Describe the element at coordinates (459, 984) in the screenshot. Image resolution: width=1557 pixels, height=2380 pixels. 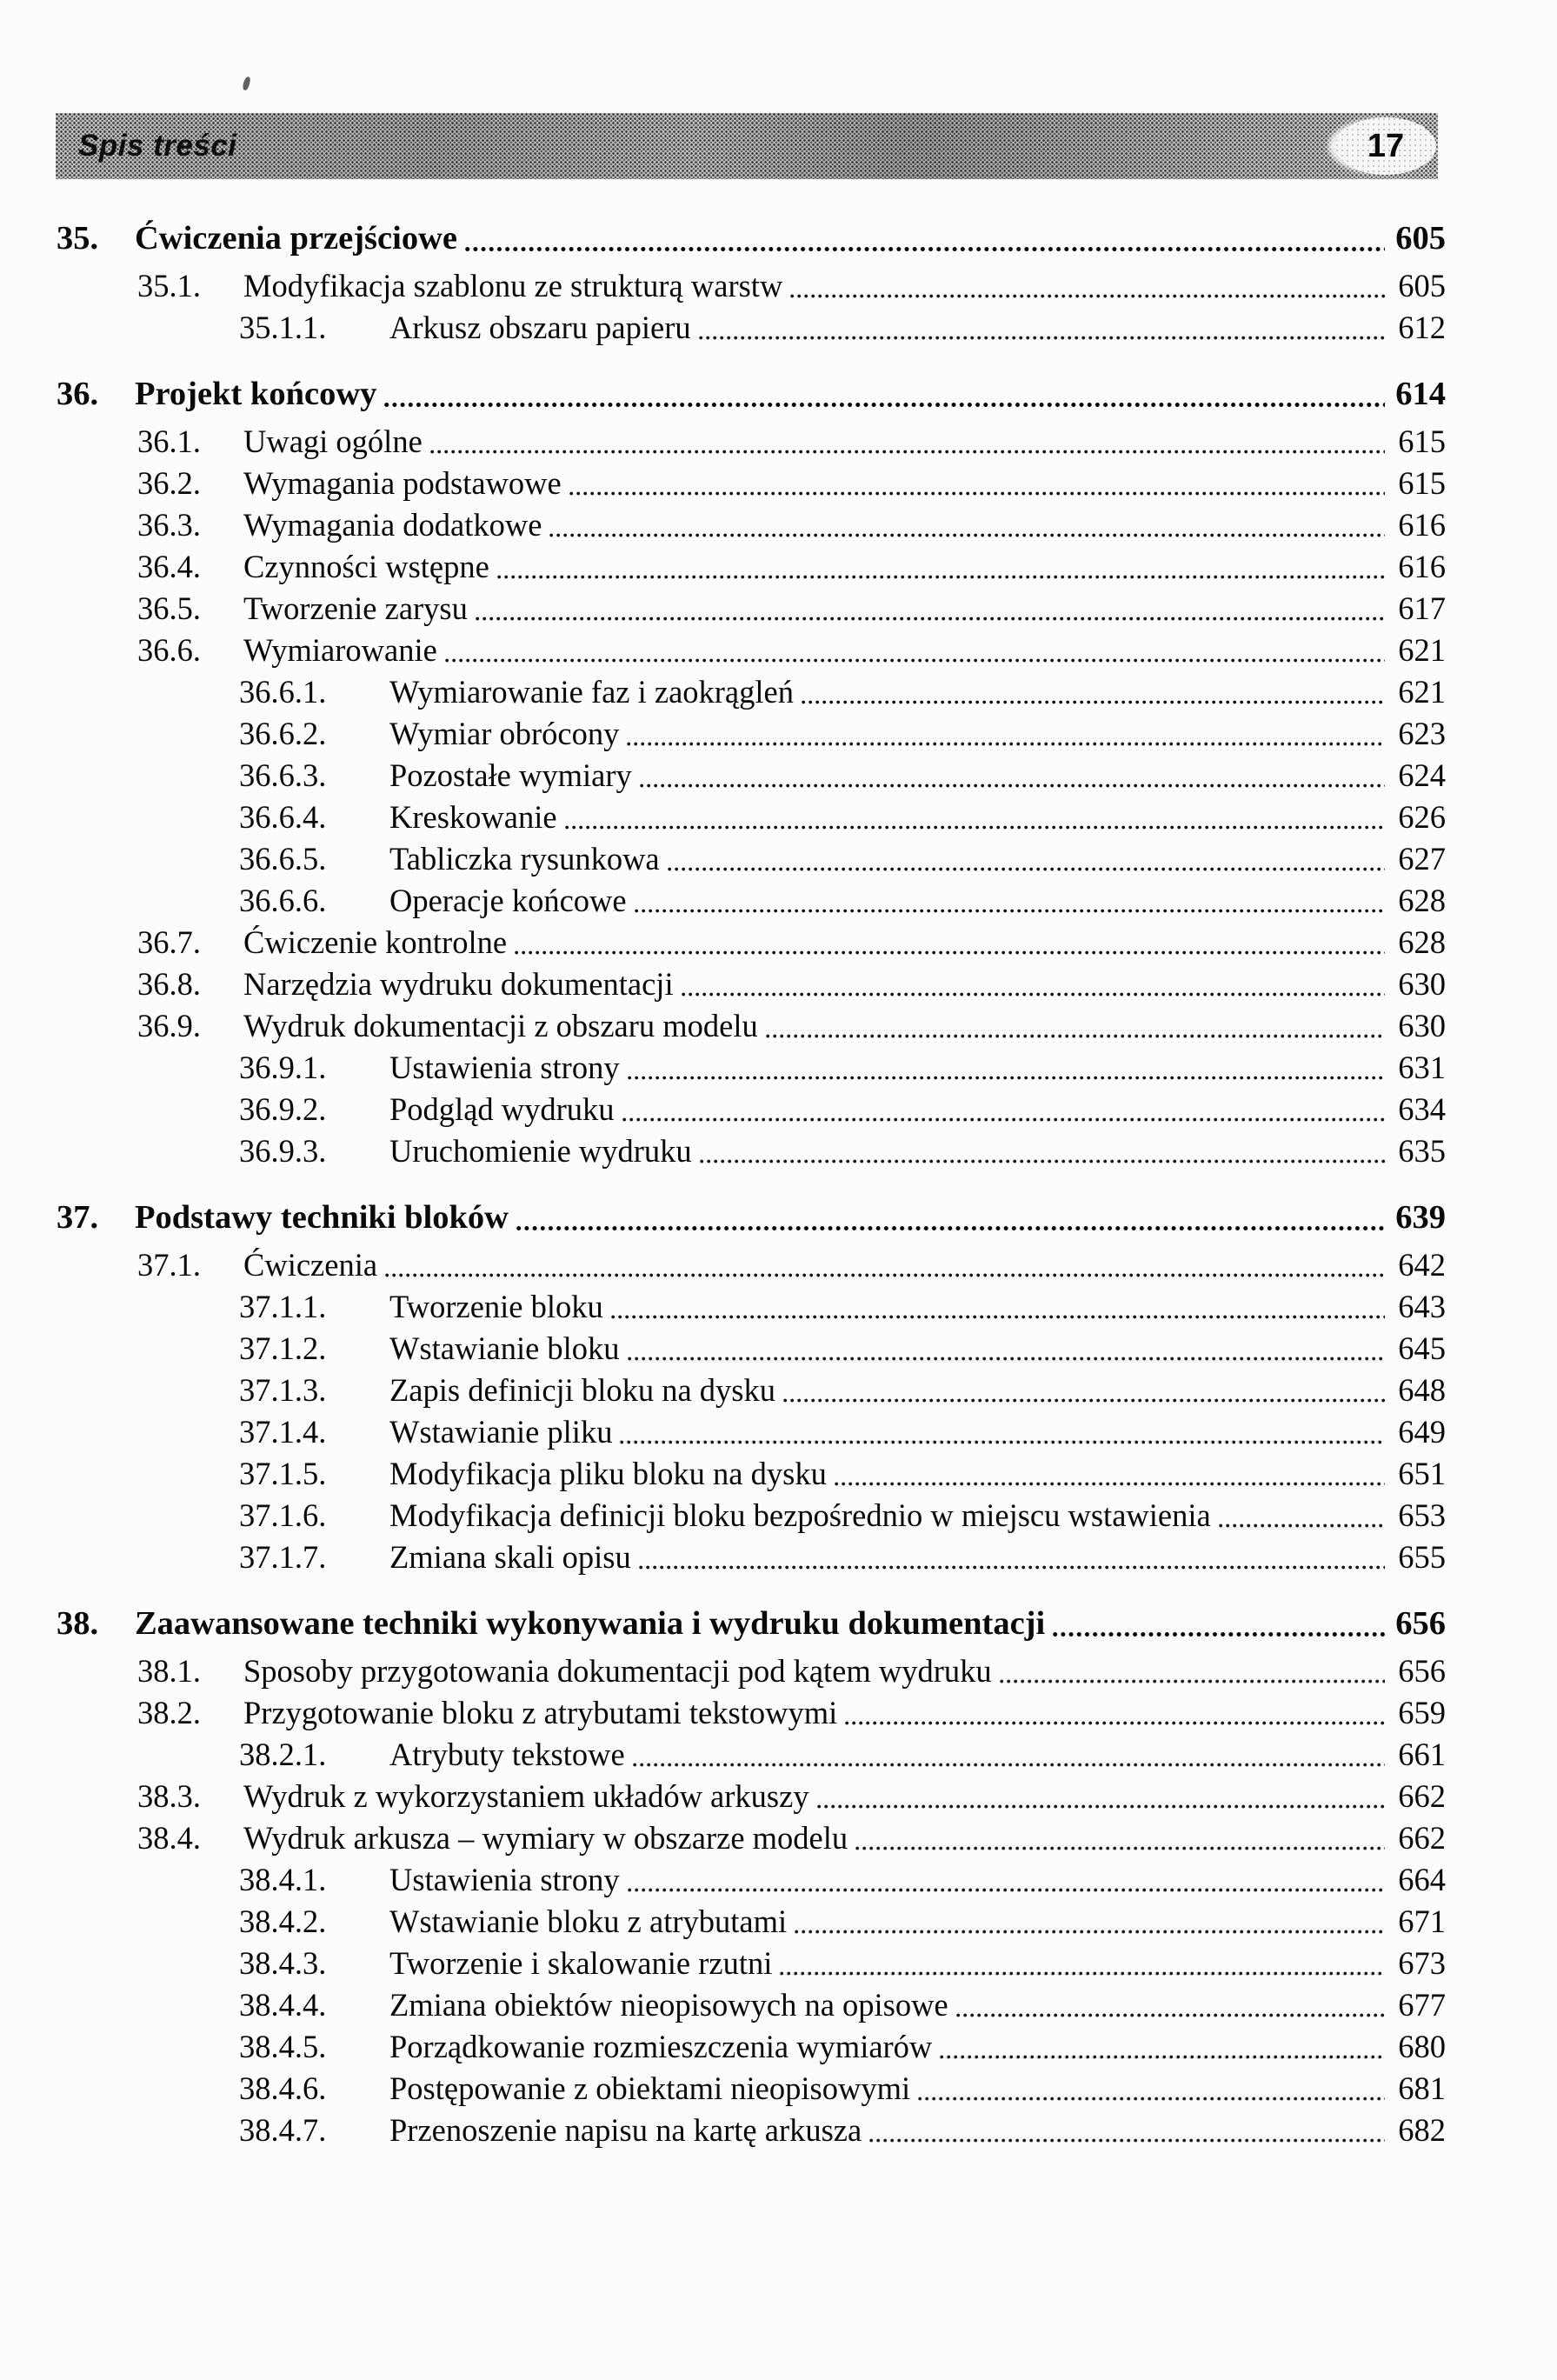
I see `toc-entry-title: Narzędzia wydruku dokumentacji` at that location.